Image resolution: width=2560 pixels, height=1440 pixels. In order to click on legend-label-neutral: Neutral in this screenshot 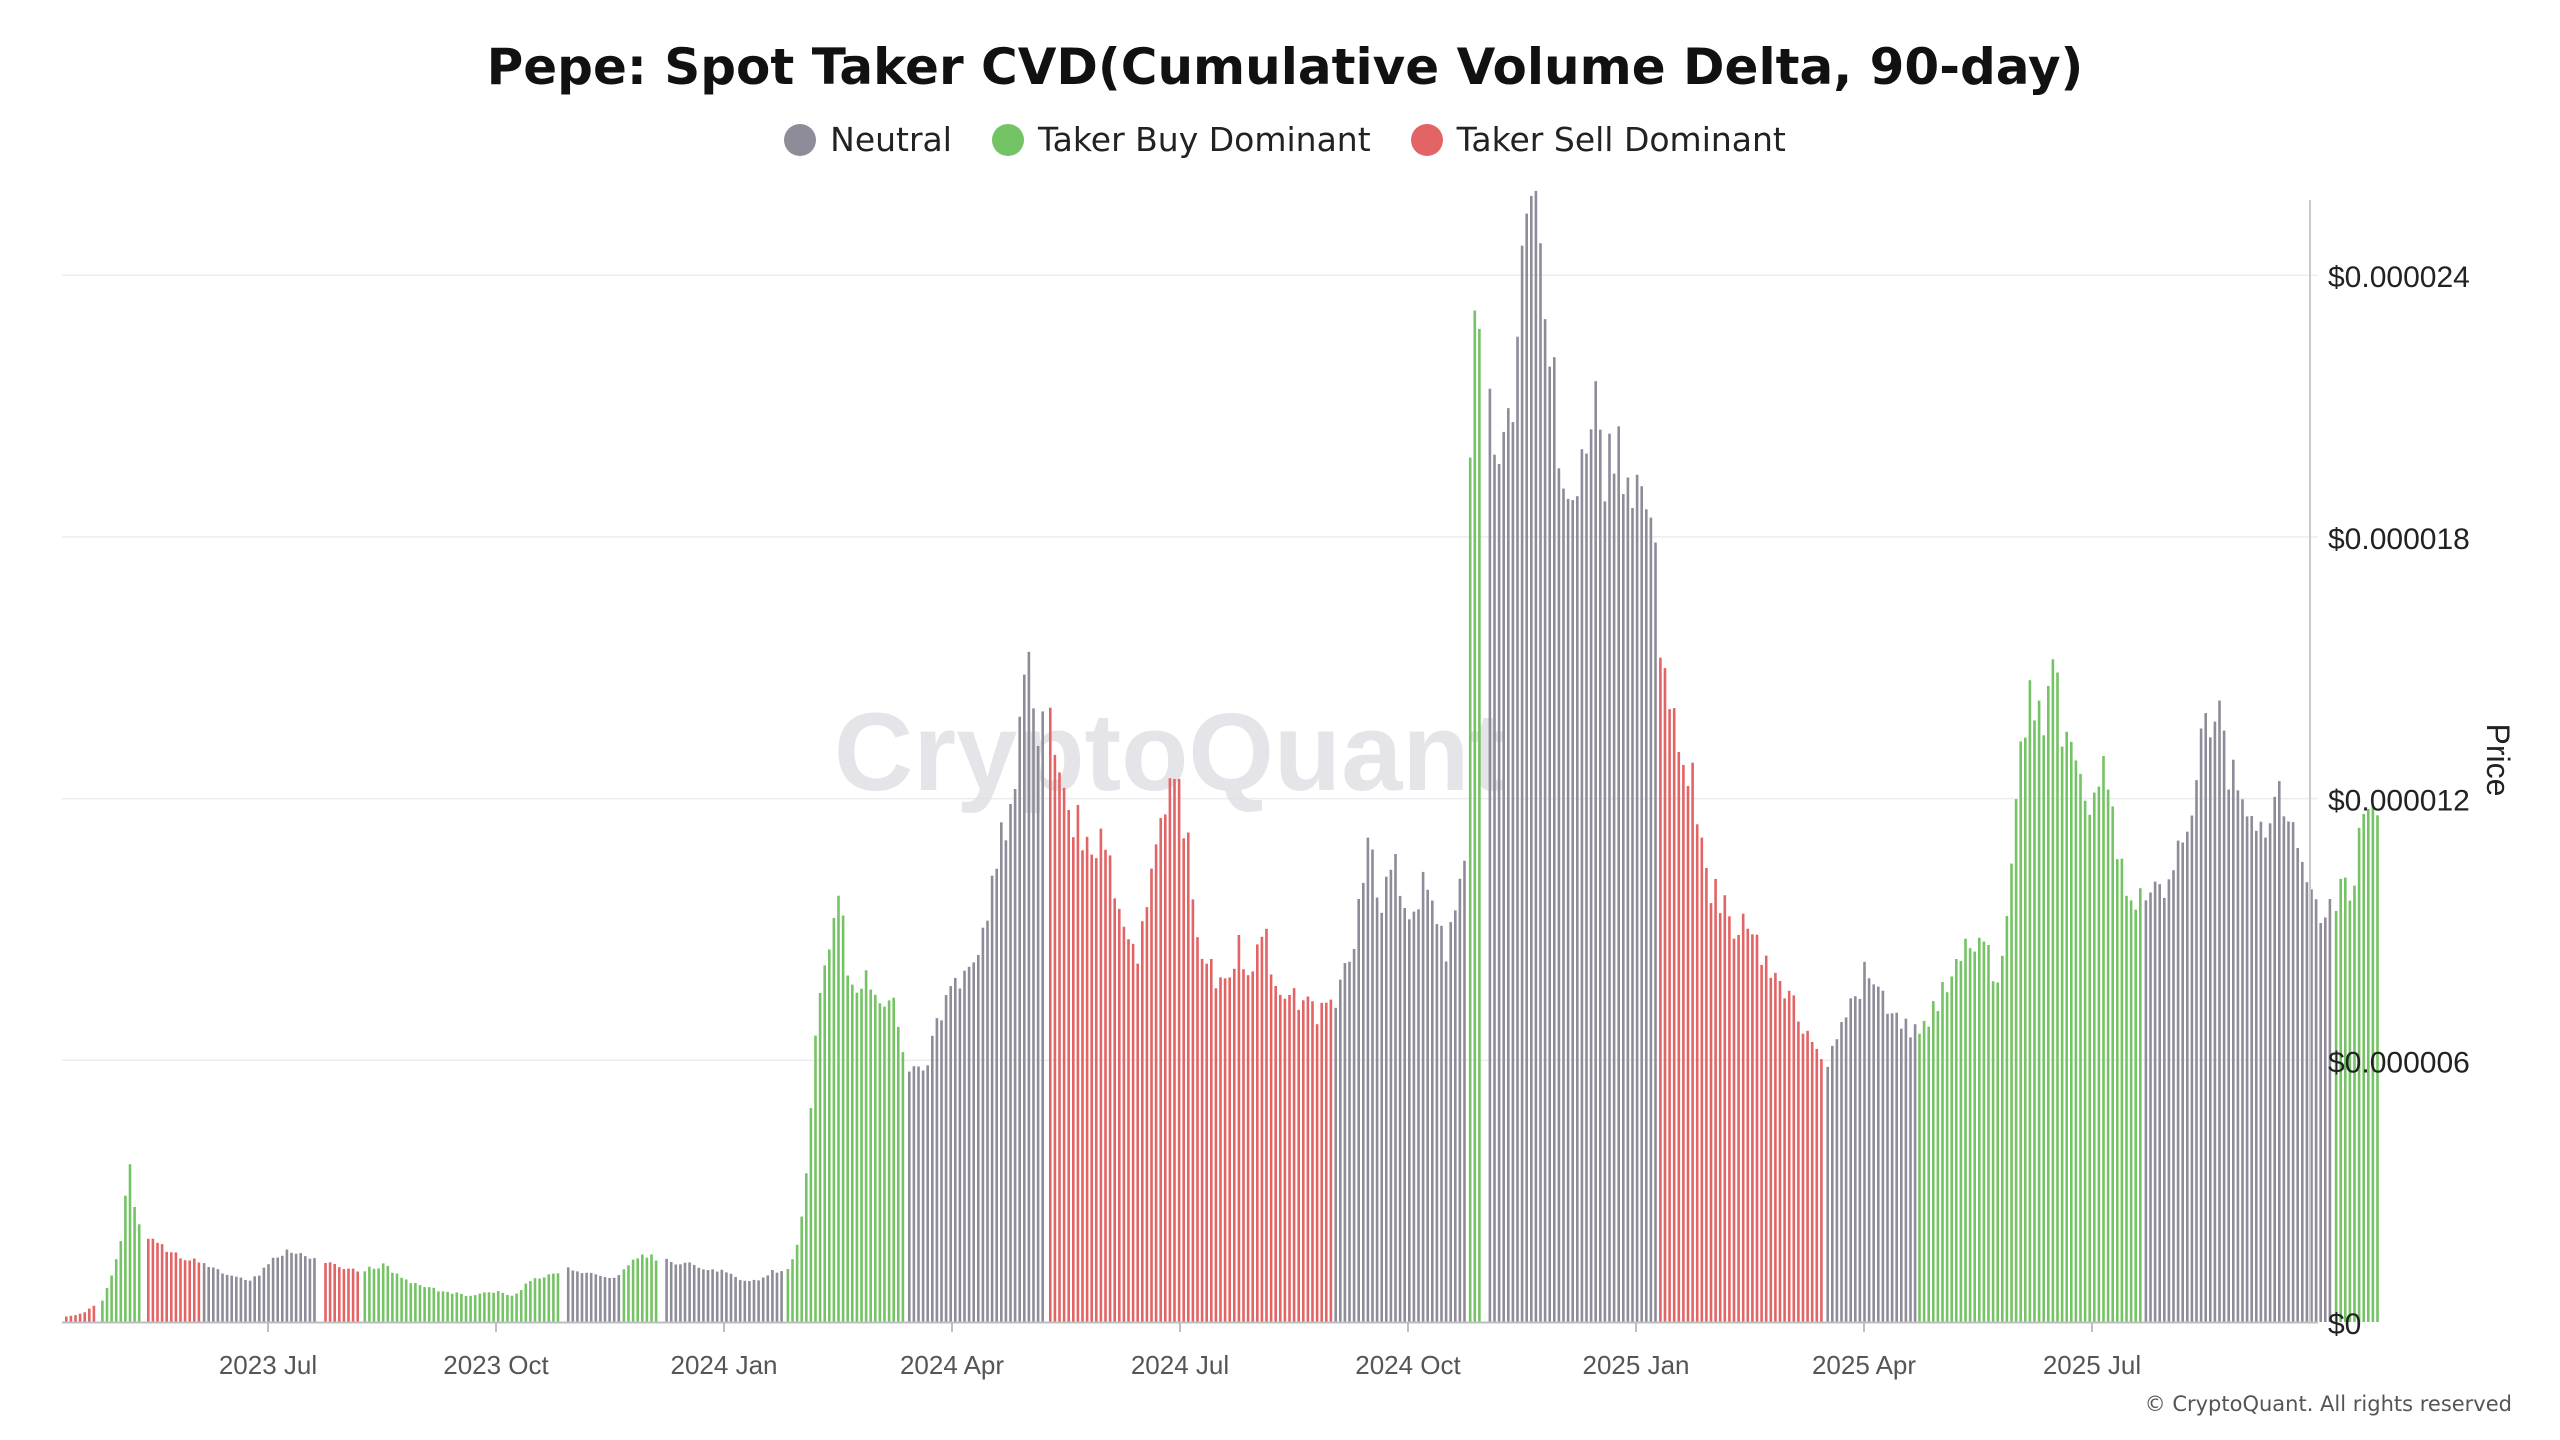, I will do `click(891, 139)`.